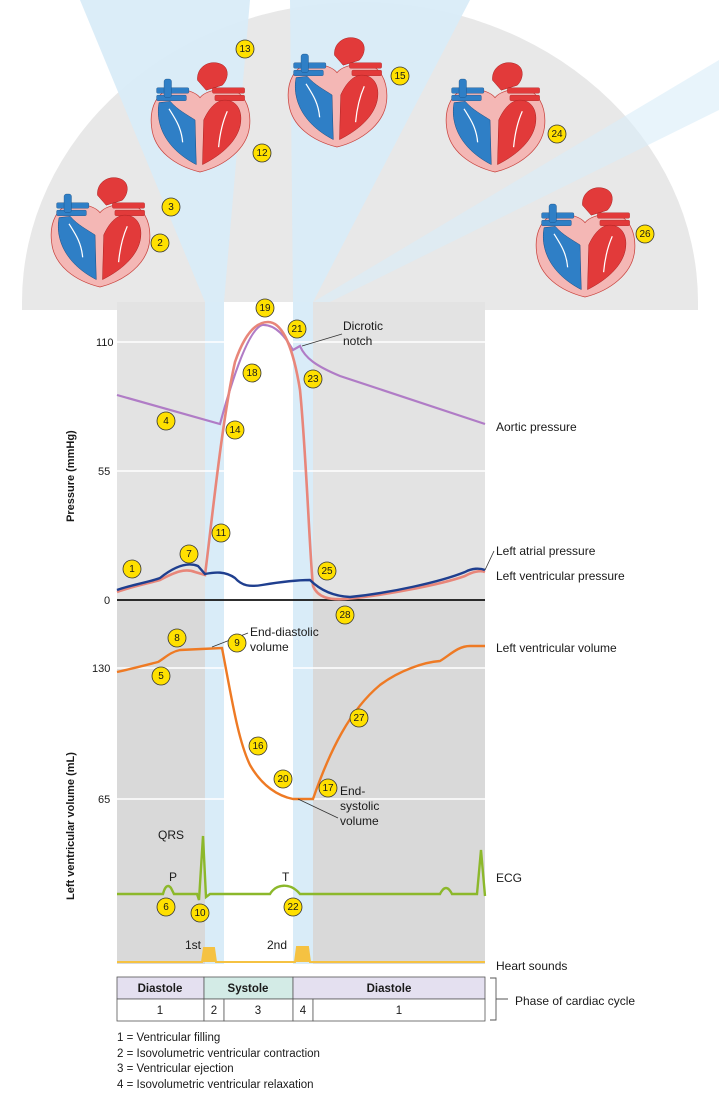 This screenshot has width=719, height=1095. I want to click on aortic-pressure-trace, so click(301, 374).